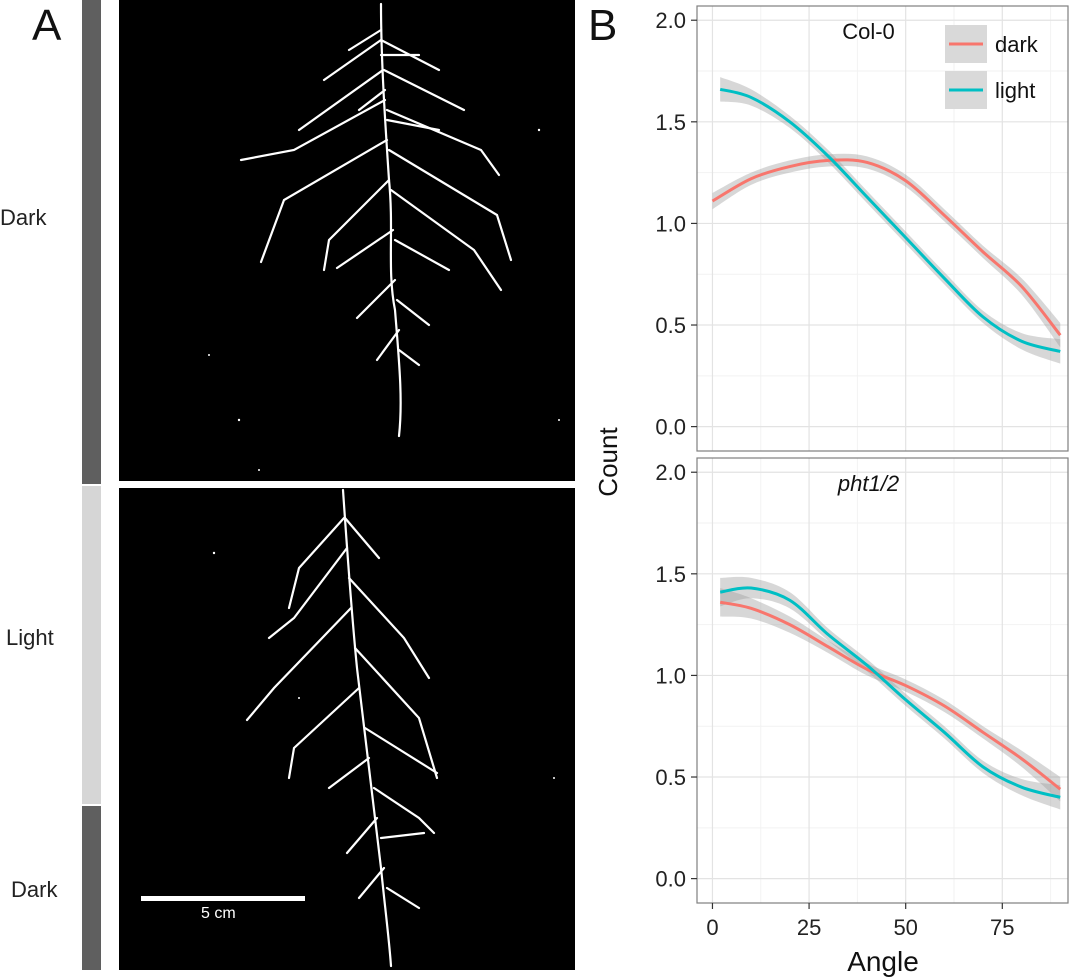 This screenshot has height=977, width=1069. I want to click on x-tick-label: 25, so click(809, 927).